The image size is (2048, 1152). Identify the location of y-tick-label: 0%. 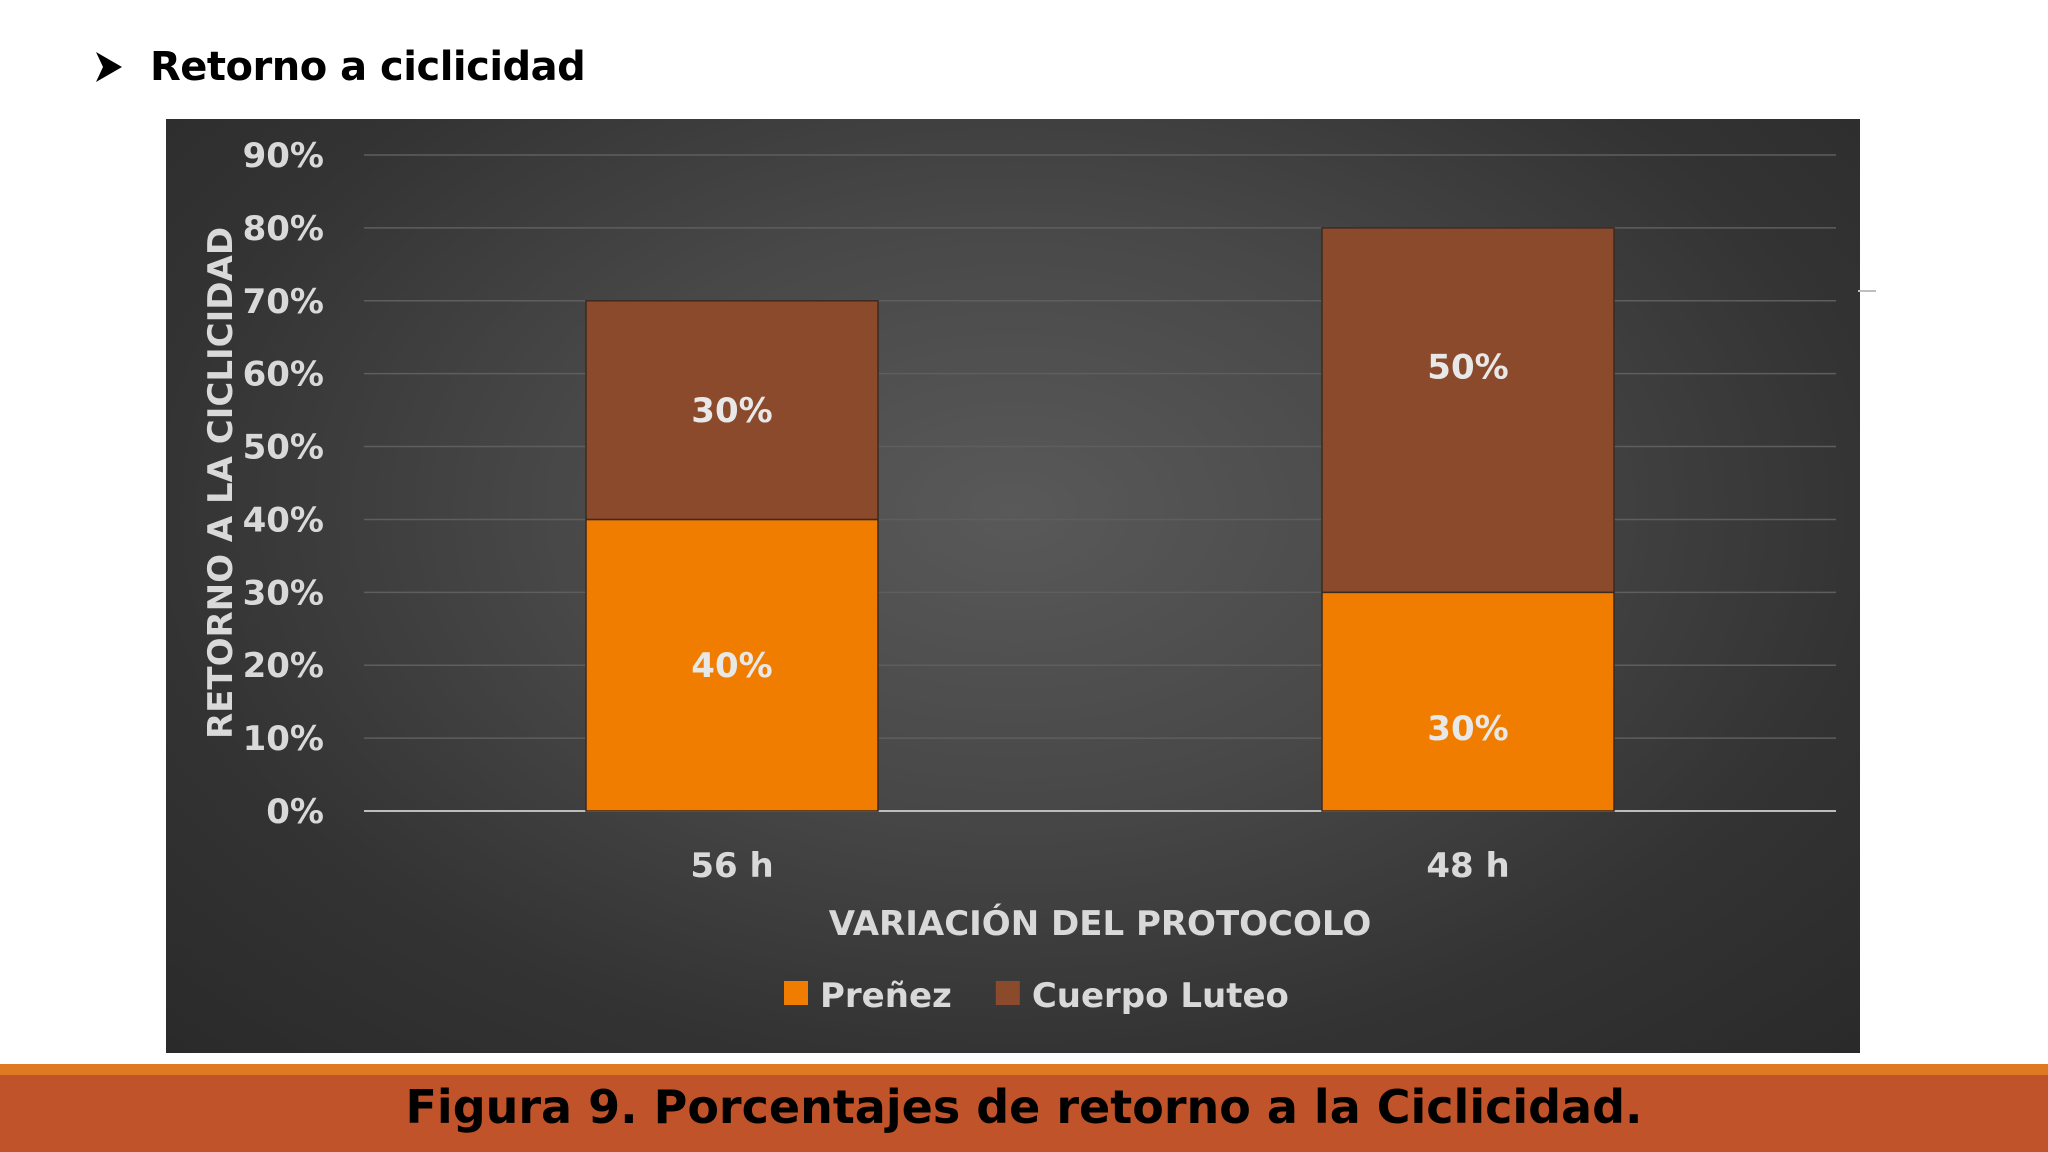
(295, 812).